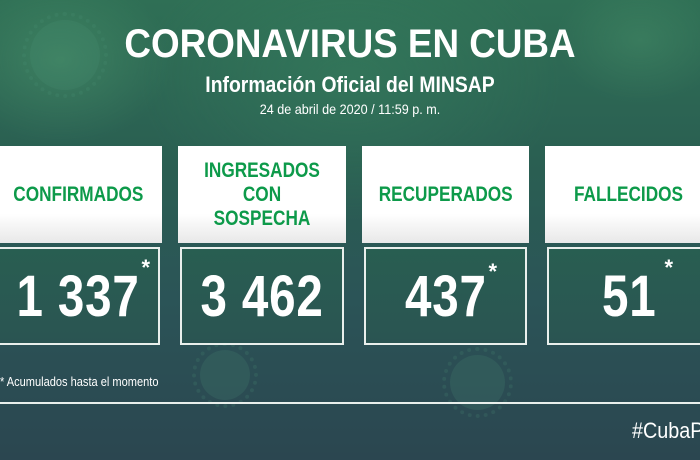 The height and width of the screenshot is (460, 700). I want to click on card-header: FALLECIDOS, so click(622, 194).